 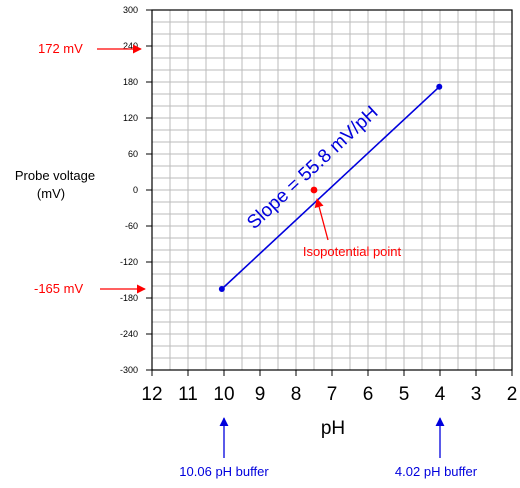 I want to click on y-axis-ticks: 300 240 180 120 60 0 -60 -120 -180 -240 -300, so click(x=136, y=190).